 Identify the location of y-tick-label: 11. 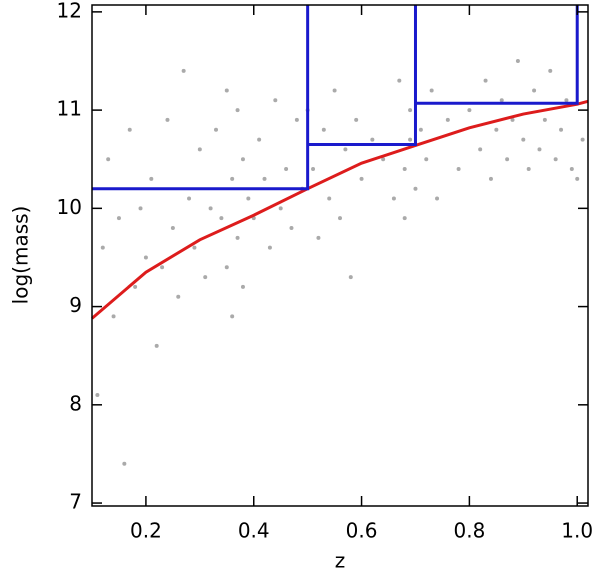
(69, 109).